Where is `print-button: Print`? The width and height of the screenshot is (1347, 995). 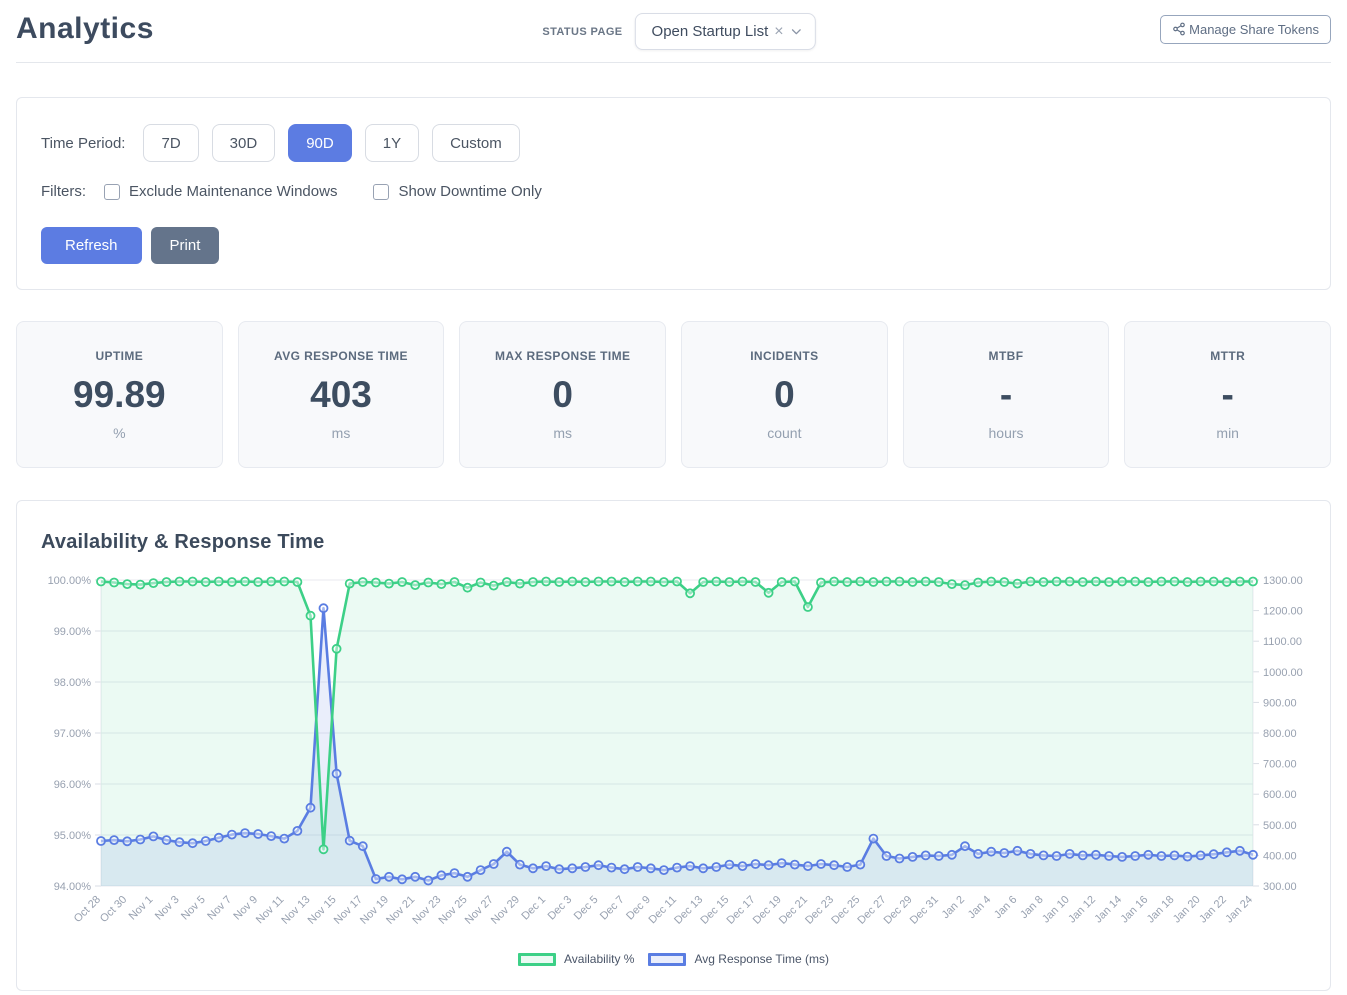 print-button: Print is located at coordinates (185, 245).